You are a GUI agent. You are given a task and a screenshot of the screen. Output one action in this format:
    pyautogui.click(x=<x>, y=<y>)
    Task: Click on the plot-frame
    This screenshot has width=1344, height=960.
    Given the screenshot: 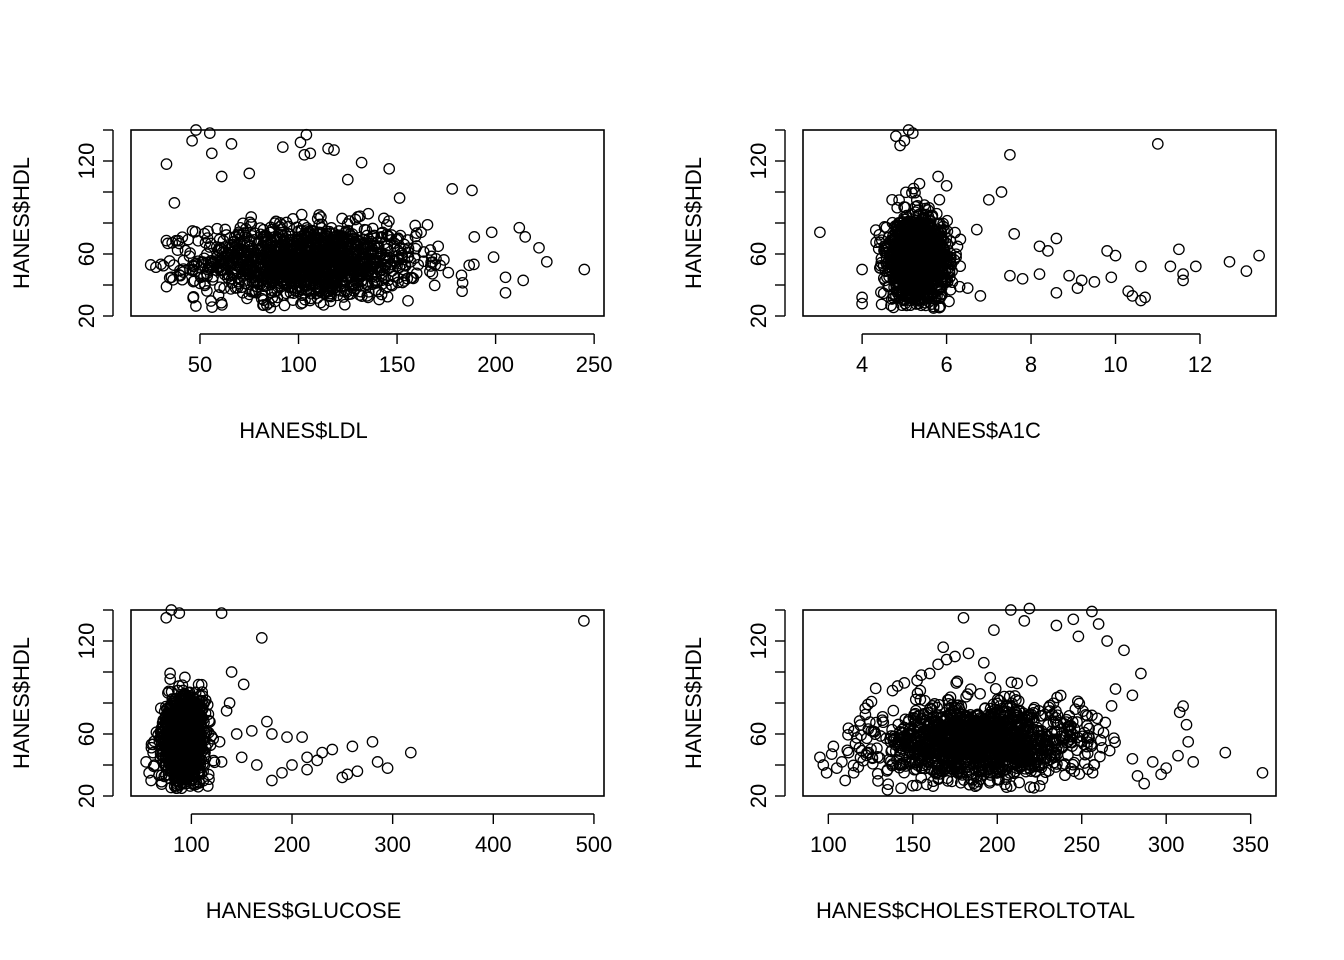 What is the action you would take?
    pyautogui.click(x=367, y=223)
    